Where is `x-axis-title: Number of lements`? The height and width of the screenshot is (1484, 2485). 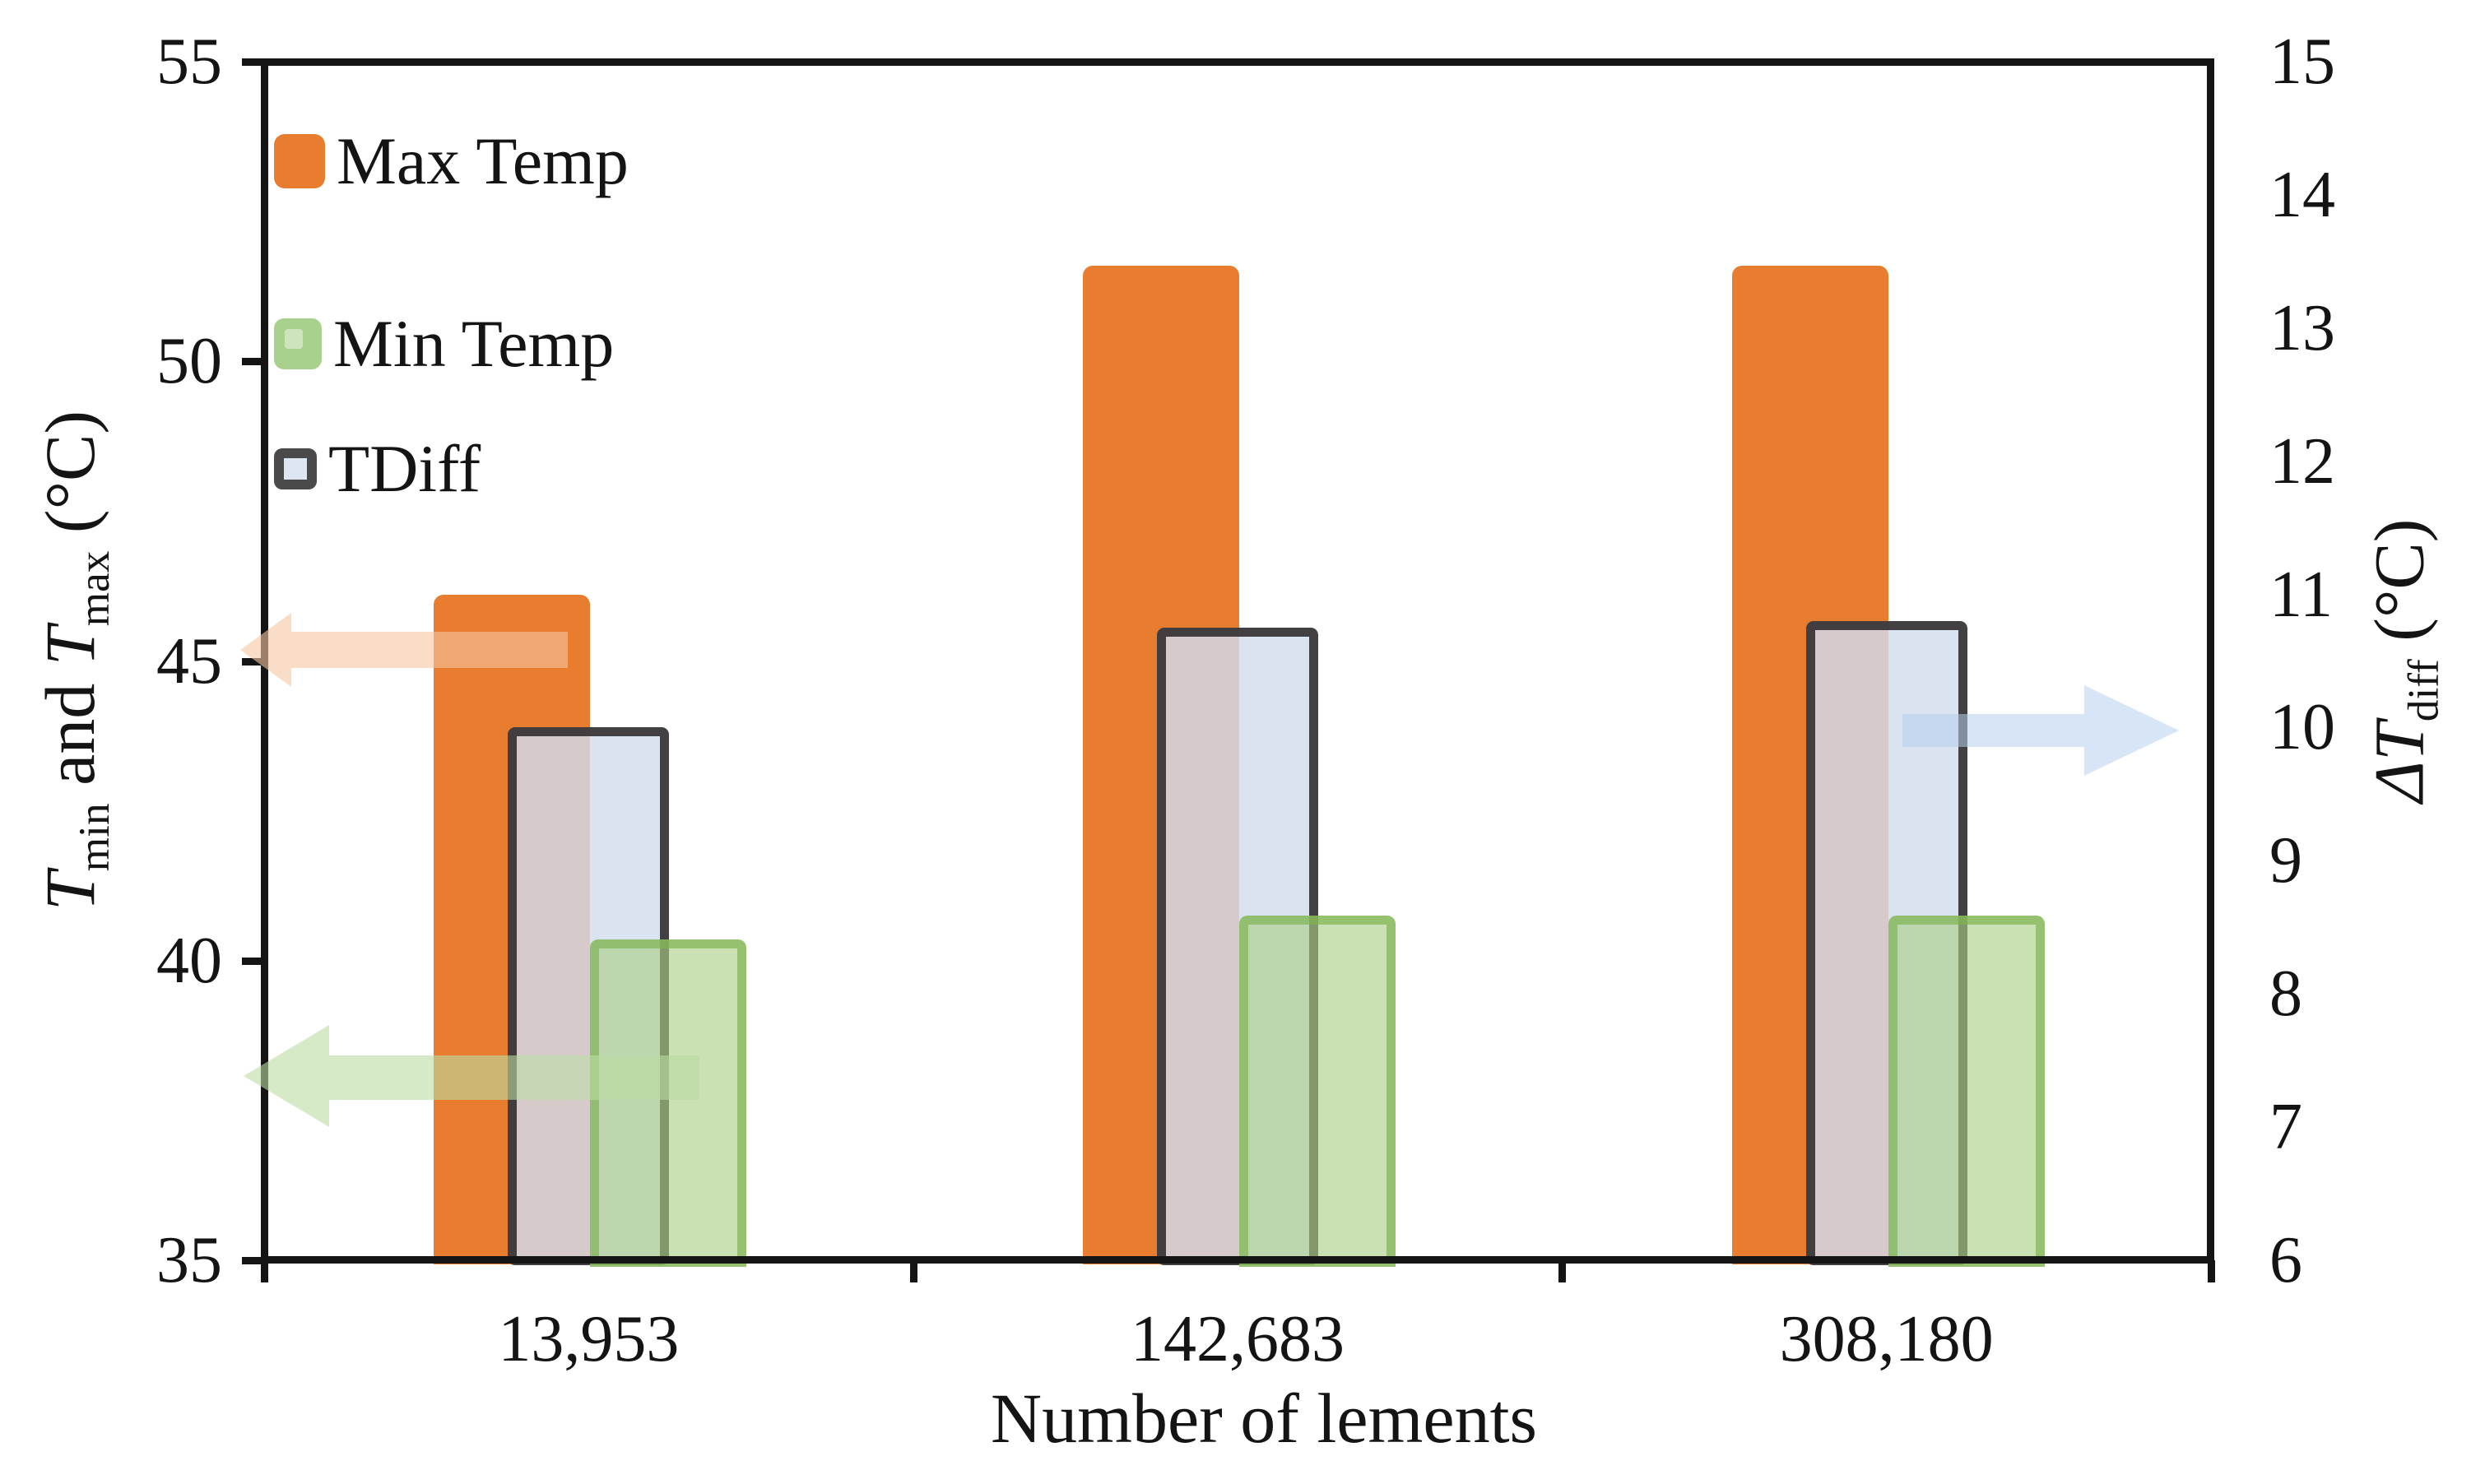 x-axis-title: Number of lements is located at coordinates (1264, 1418).